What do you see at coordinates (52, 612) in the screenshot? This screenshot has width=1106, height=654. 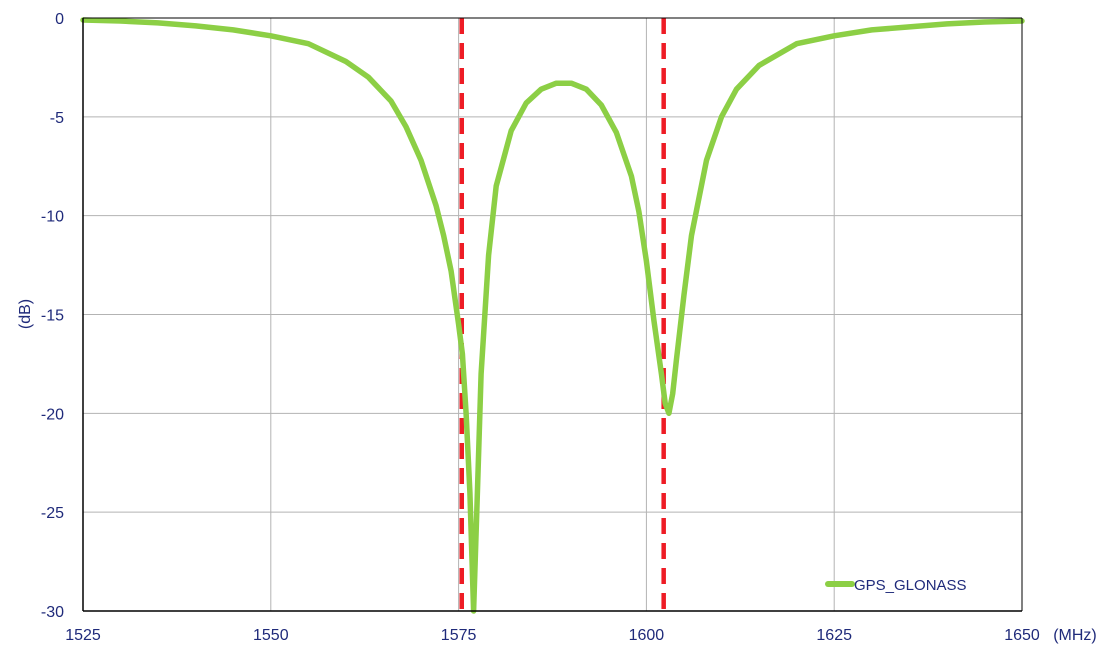 I see `y-tick-label: -30` at bounding box center [52, 612].